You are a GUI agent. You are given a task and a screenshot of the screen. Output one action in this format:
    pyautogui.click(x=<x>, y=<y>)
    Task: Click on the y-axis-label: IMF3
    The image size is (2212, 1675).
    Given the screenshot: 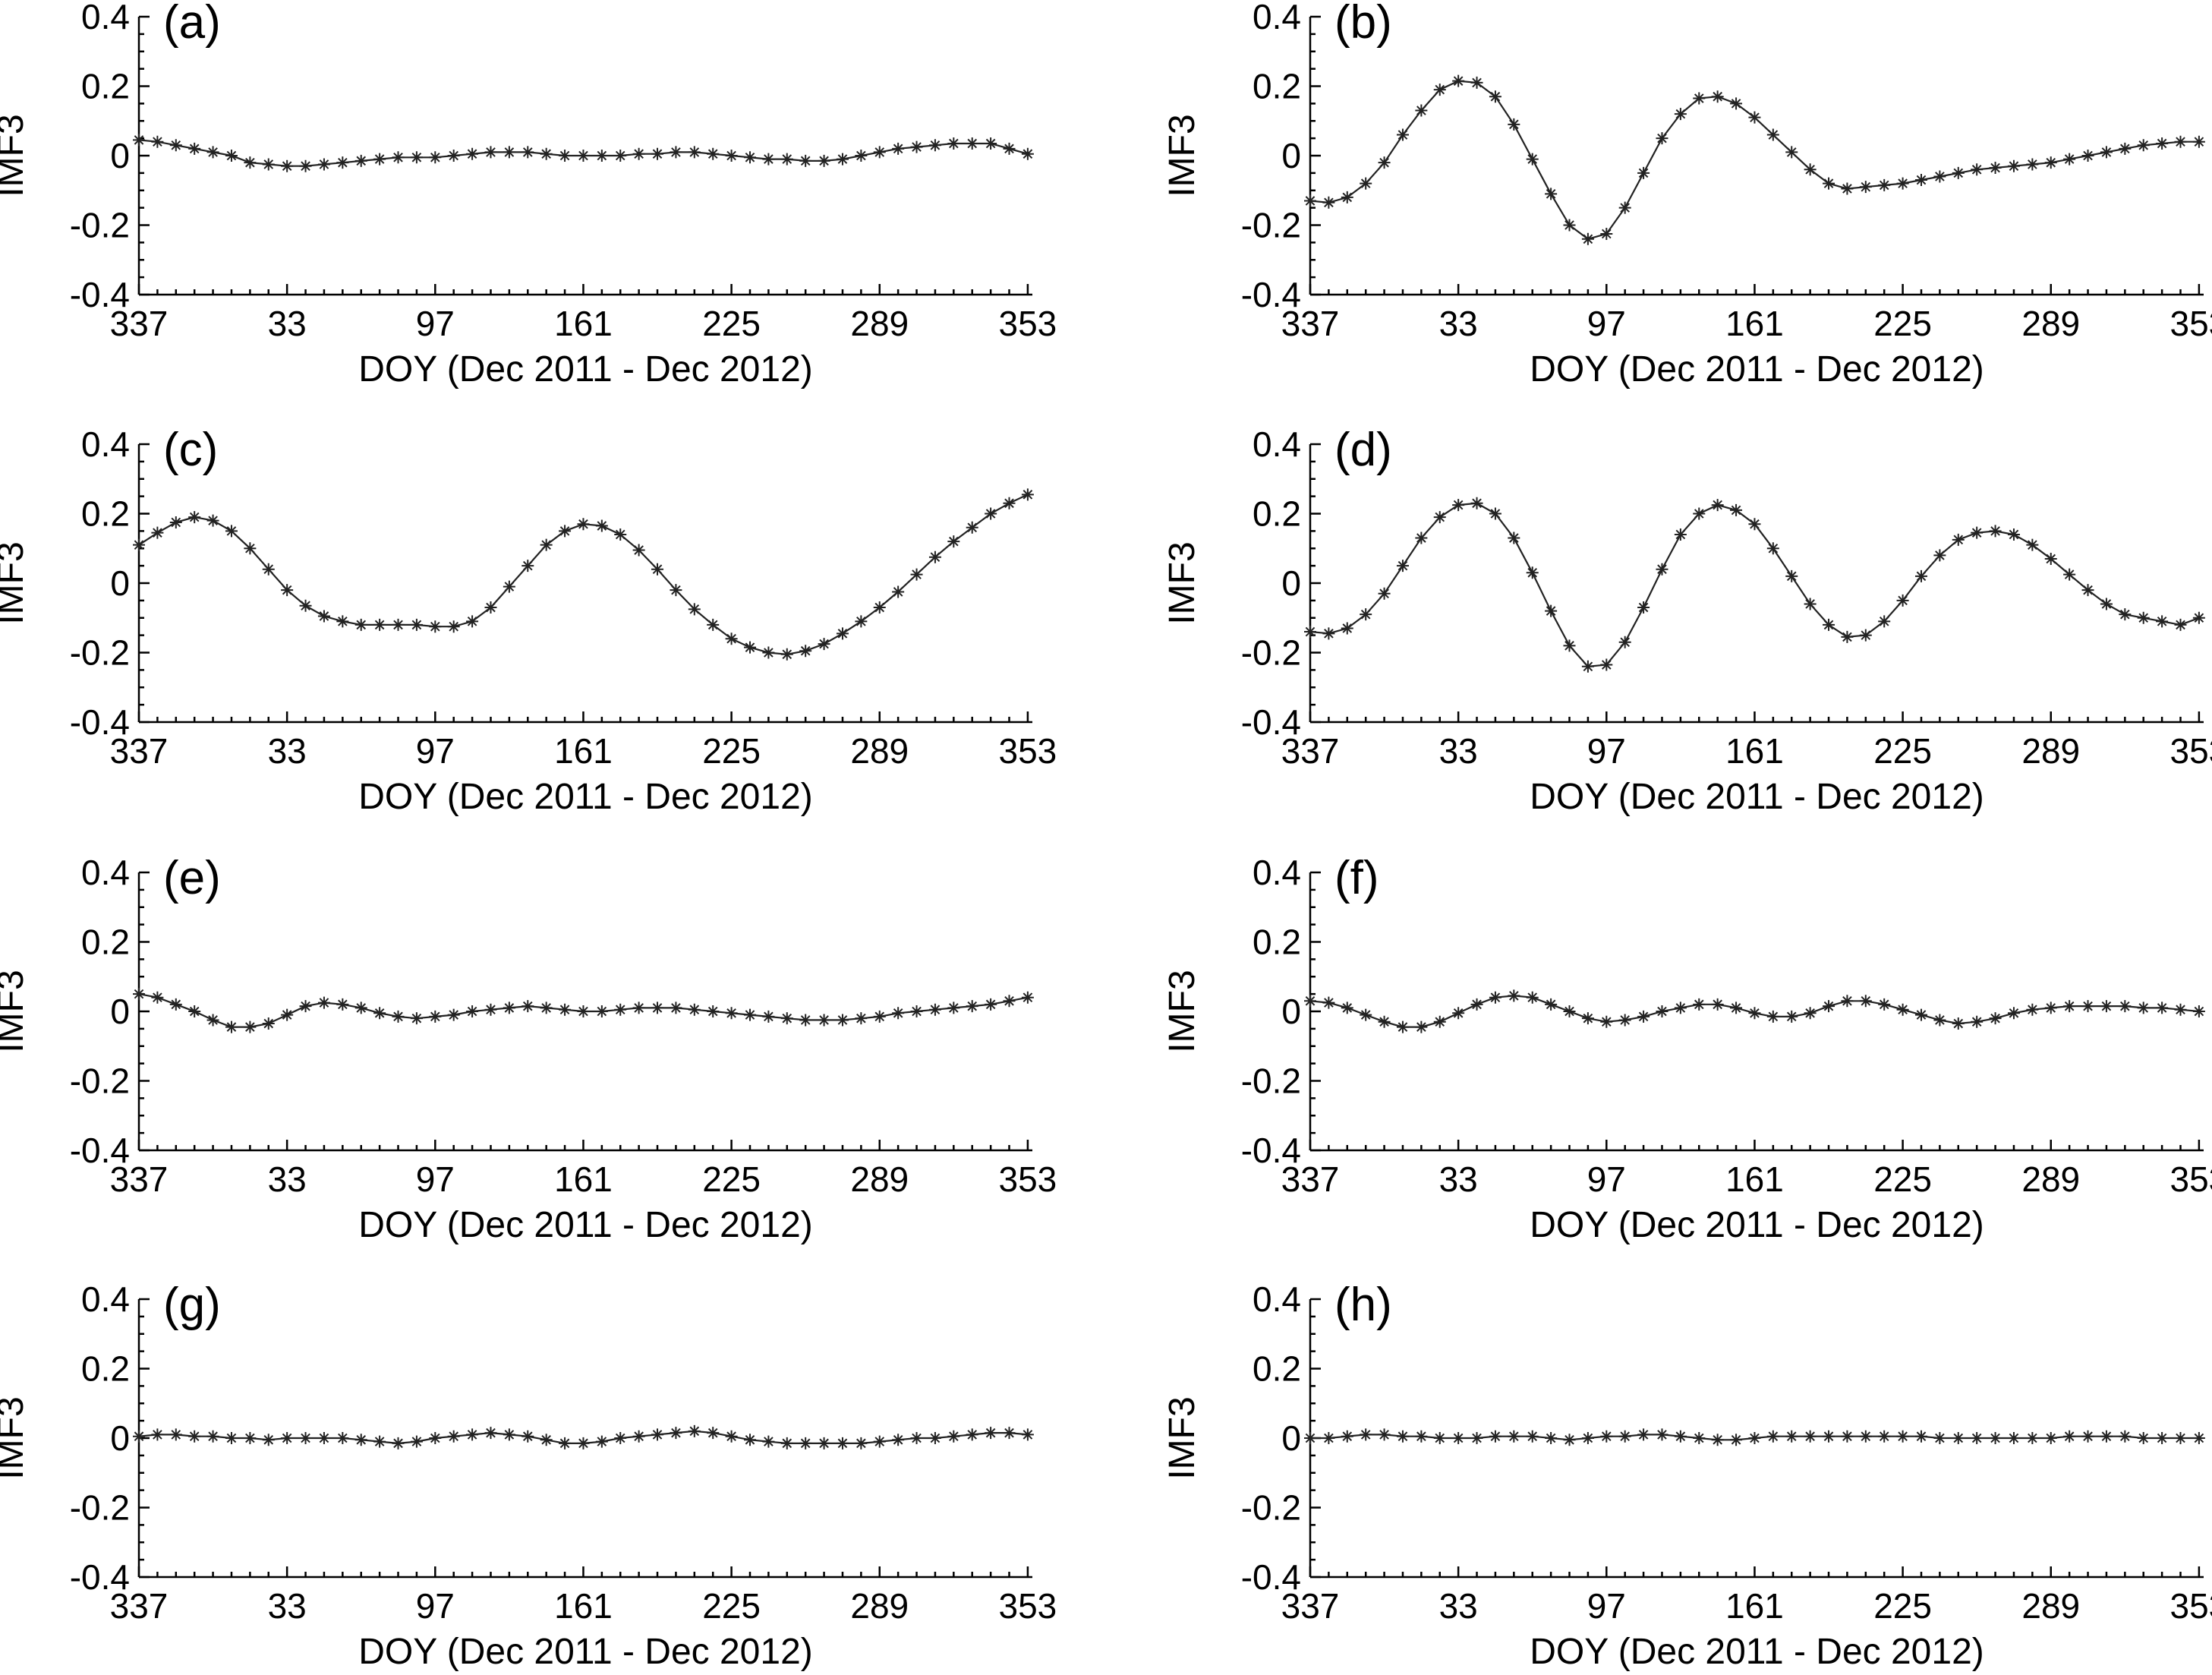 What is the action you would take?
    pyautogui.click(x=16, y=155)
    